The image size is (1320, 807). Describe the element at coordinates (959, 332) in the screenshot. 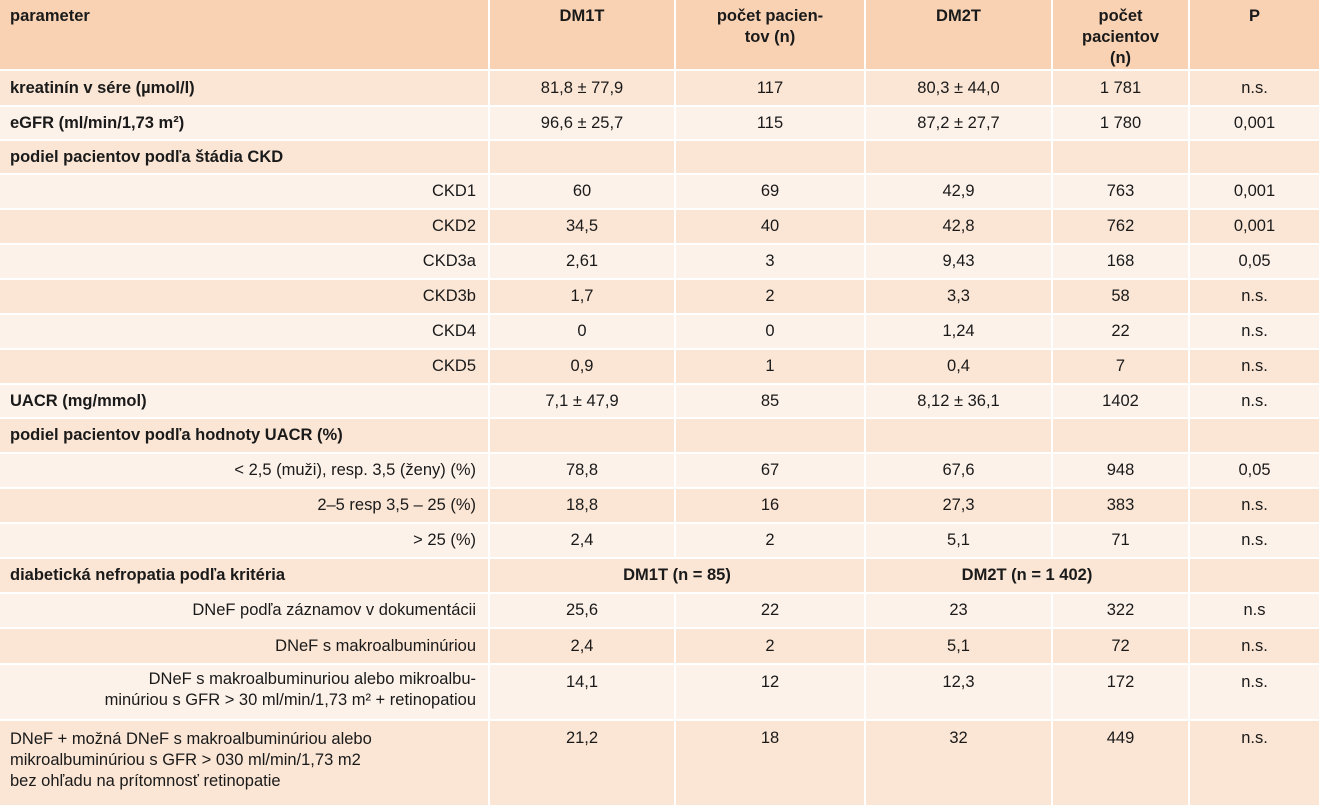

I see `cell-dm2t: 1,24` at that location.